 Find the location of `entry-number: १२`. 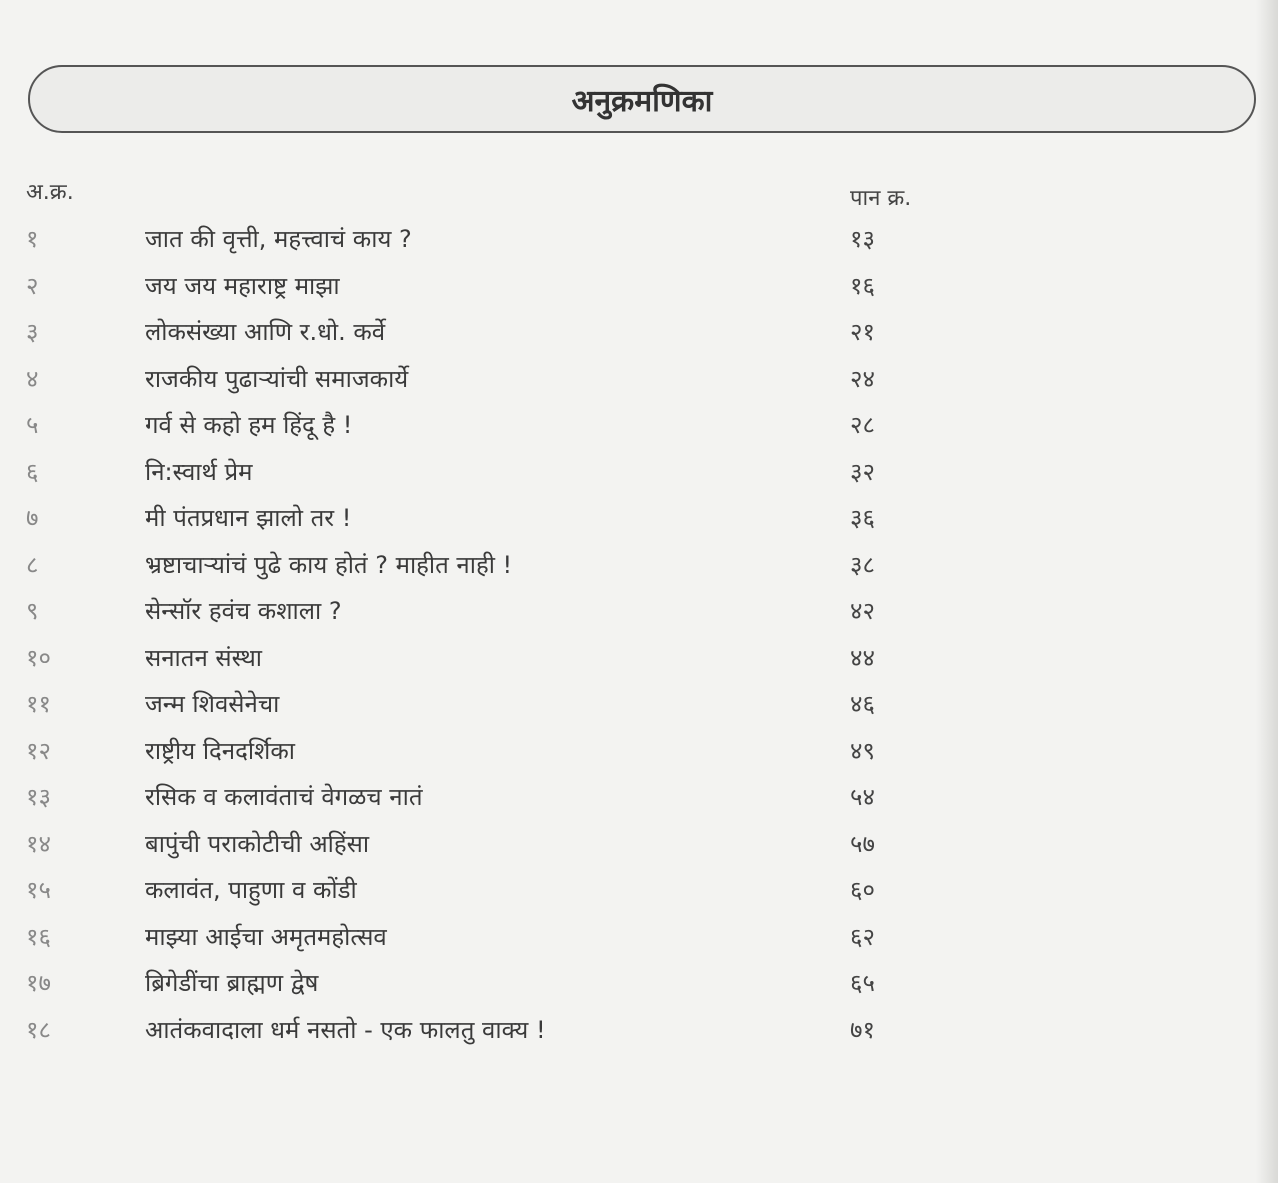

entry-number: १२ is located at coordinates (38, 750).